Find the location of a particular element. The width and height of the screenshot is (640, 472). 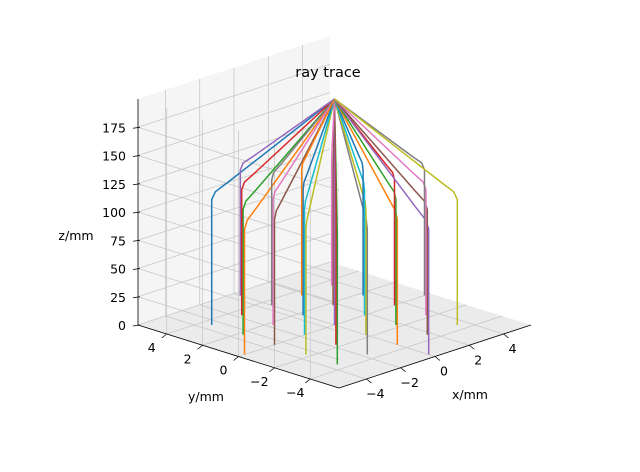

z-tick-label: 50 is located at coordinates (118, 269).